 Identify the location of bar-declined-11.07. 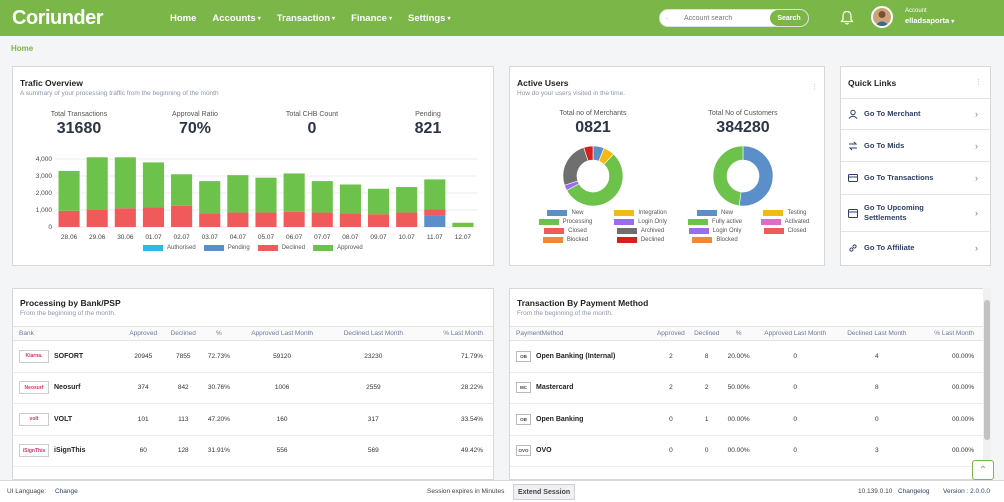
(435, 212).